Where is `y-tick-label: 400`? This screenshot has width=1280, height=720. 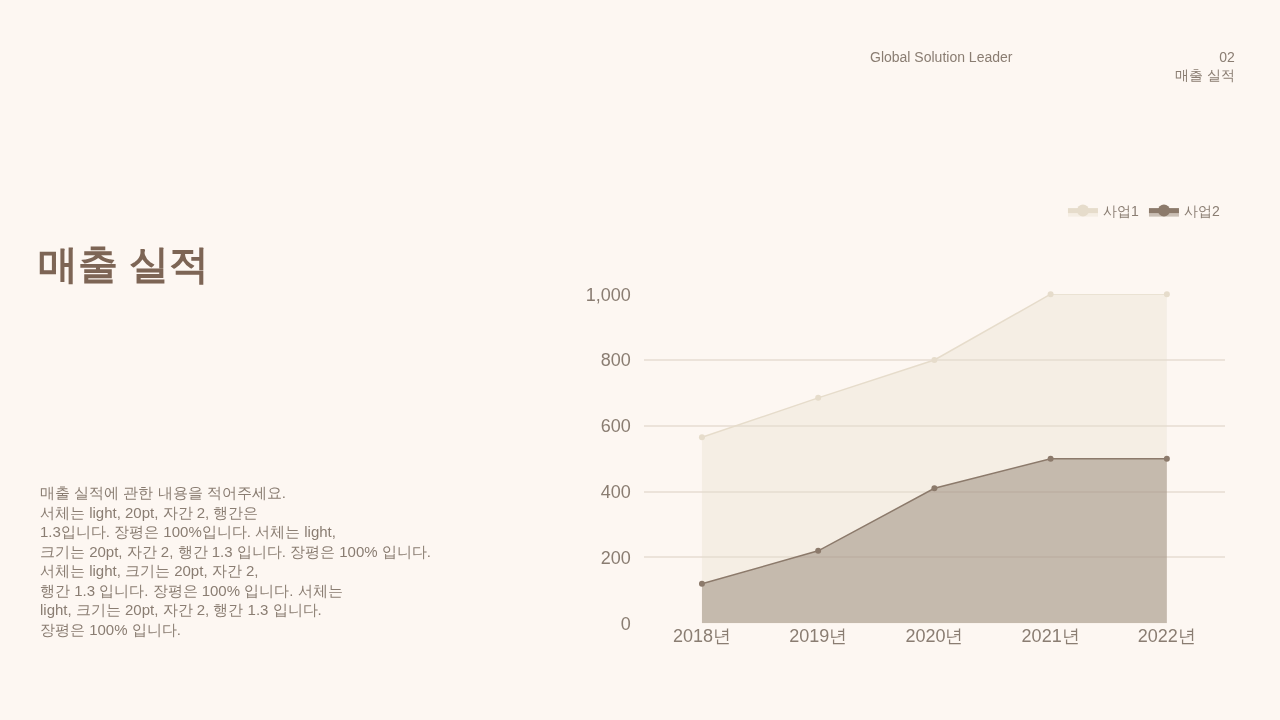
y-tick-label: 400 is located at coordinates (615, 491).